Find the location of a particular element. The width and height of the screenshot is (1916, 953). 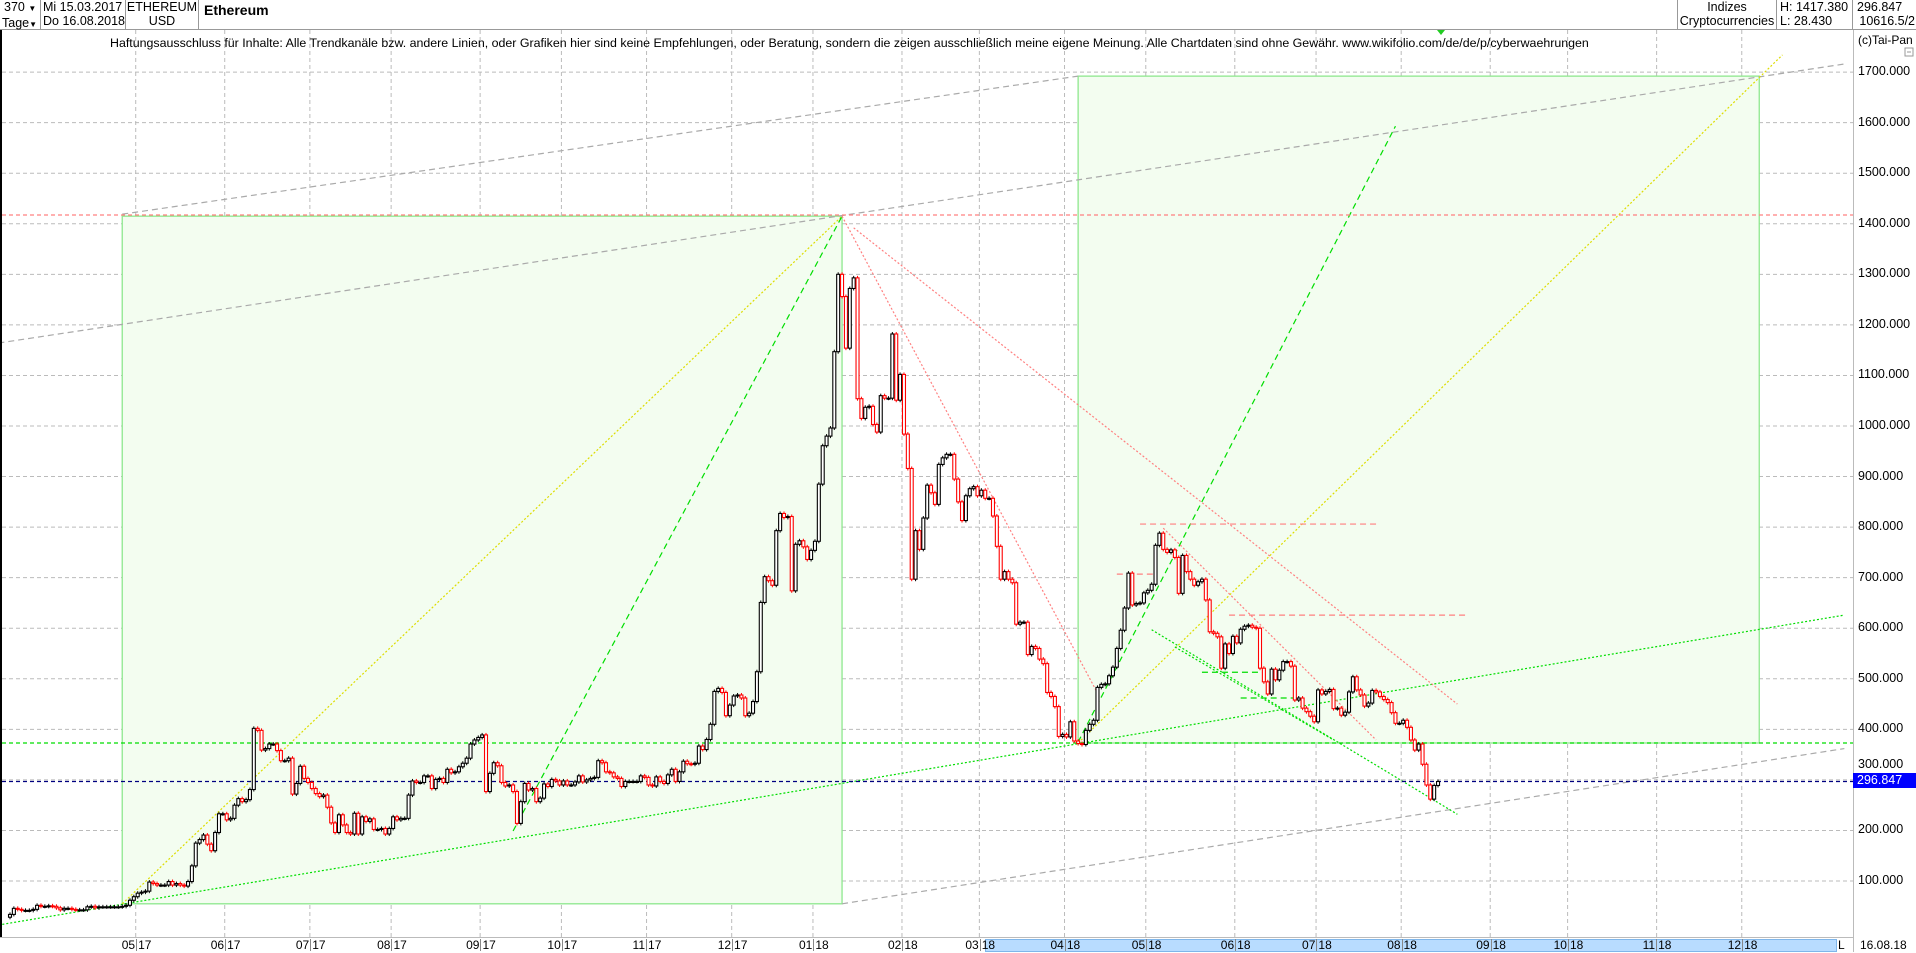

low-value: L: 28.430 is located at coordinates (1806, 21).